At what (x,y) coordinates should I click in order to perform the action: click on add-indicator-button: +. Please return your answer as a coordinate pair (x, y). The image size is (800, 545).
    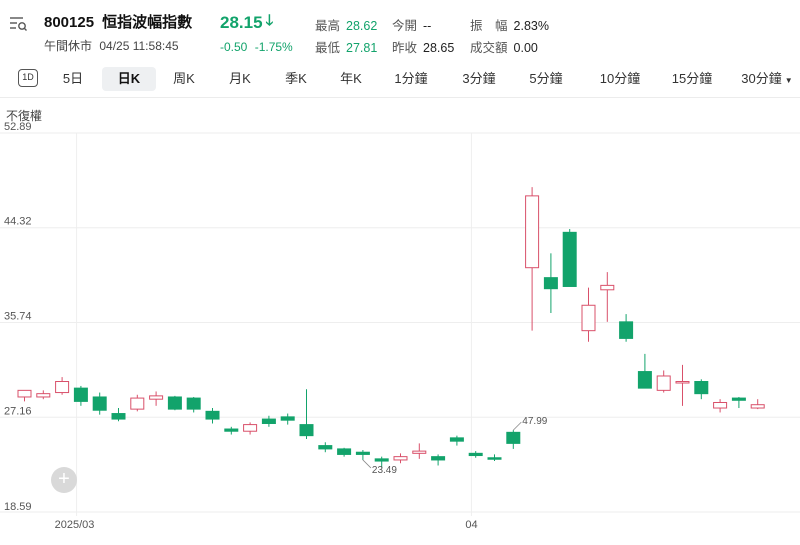
    Looking at the image, I should click on (64, 480).